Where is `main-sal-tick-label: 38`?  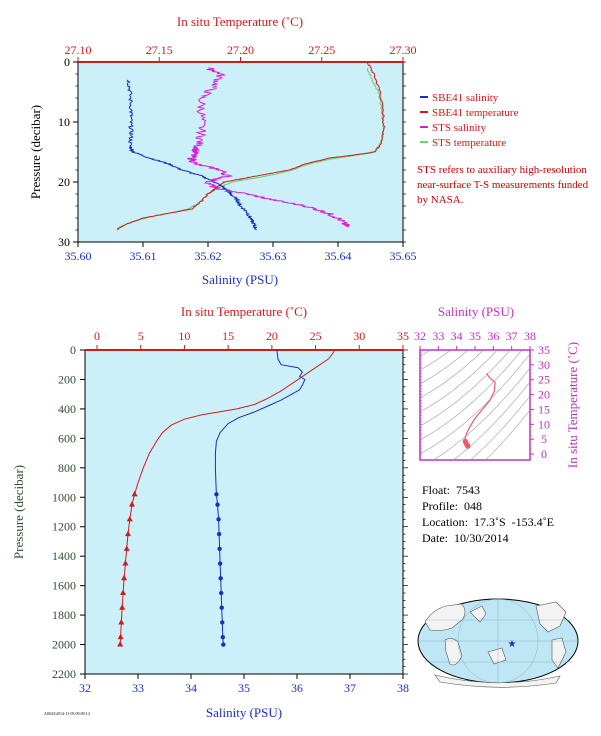 main-sal-tick-label: 38 is located at coordinates (403, 688).